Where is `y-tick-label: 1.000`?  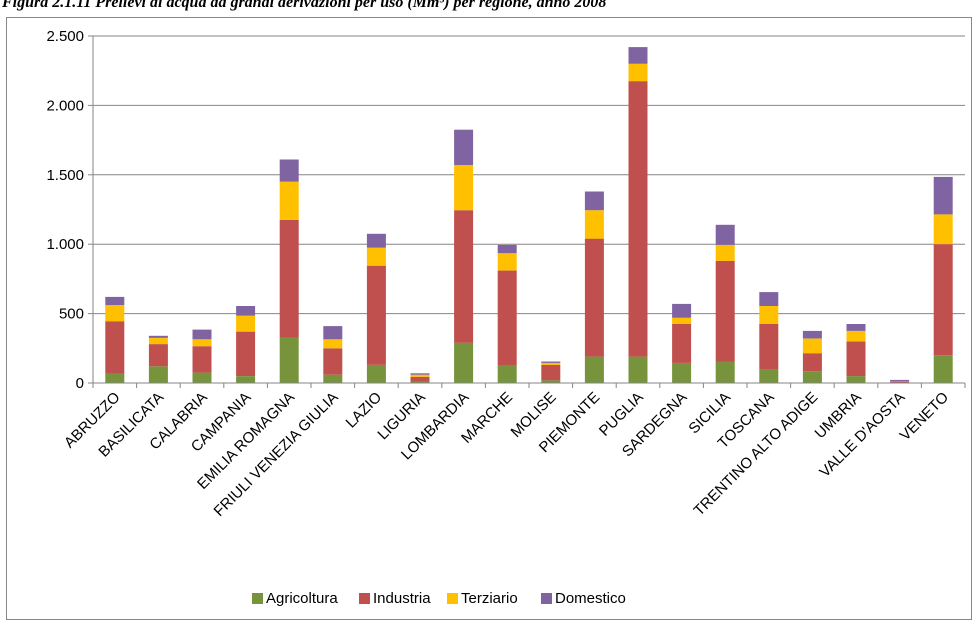
y-tick-label: 1.000 is located at coordinates (65, 244).